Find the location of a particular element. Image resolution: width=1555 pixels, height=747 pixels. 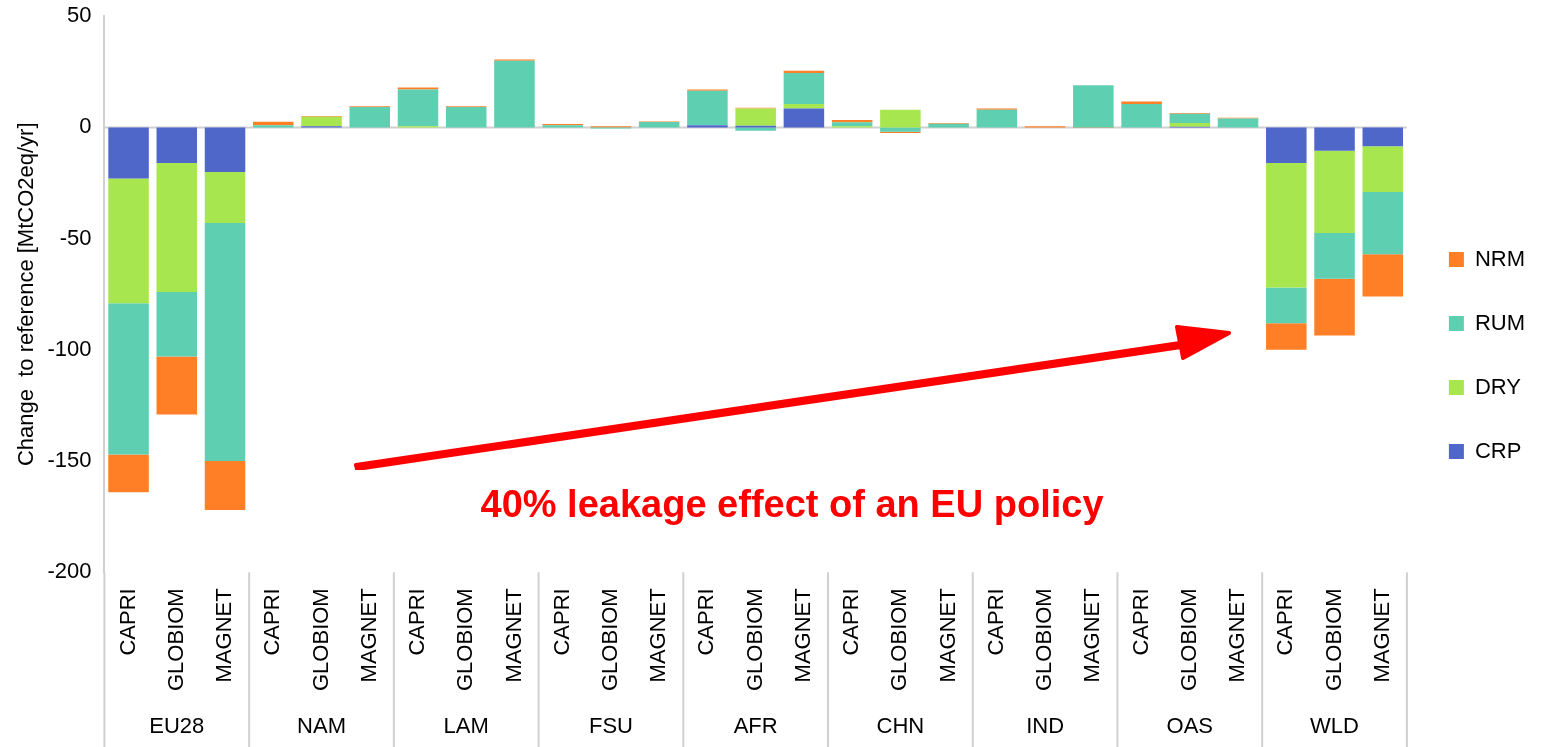

text: OAS is located at coordinates (1190, 726).